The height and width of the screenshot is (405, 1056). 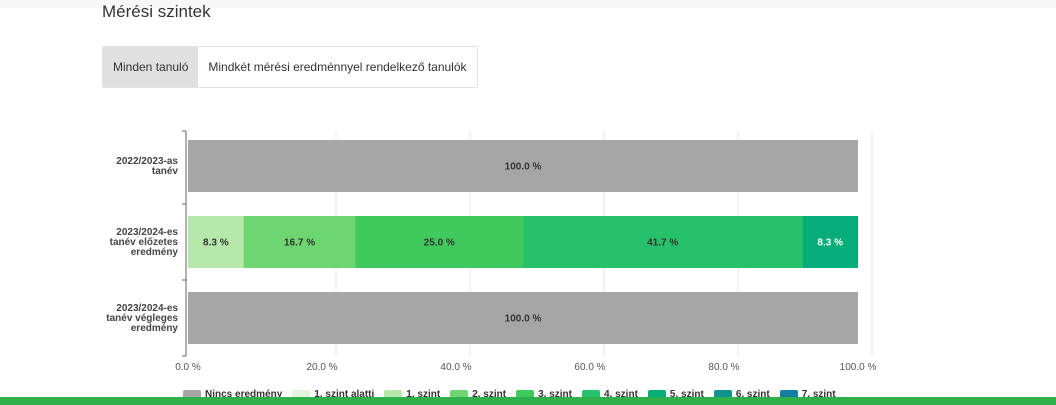 I want to click on legend-item: 5. szint, so click(x=675, y=394).